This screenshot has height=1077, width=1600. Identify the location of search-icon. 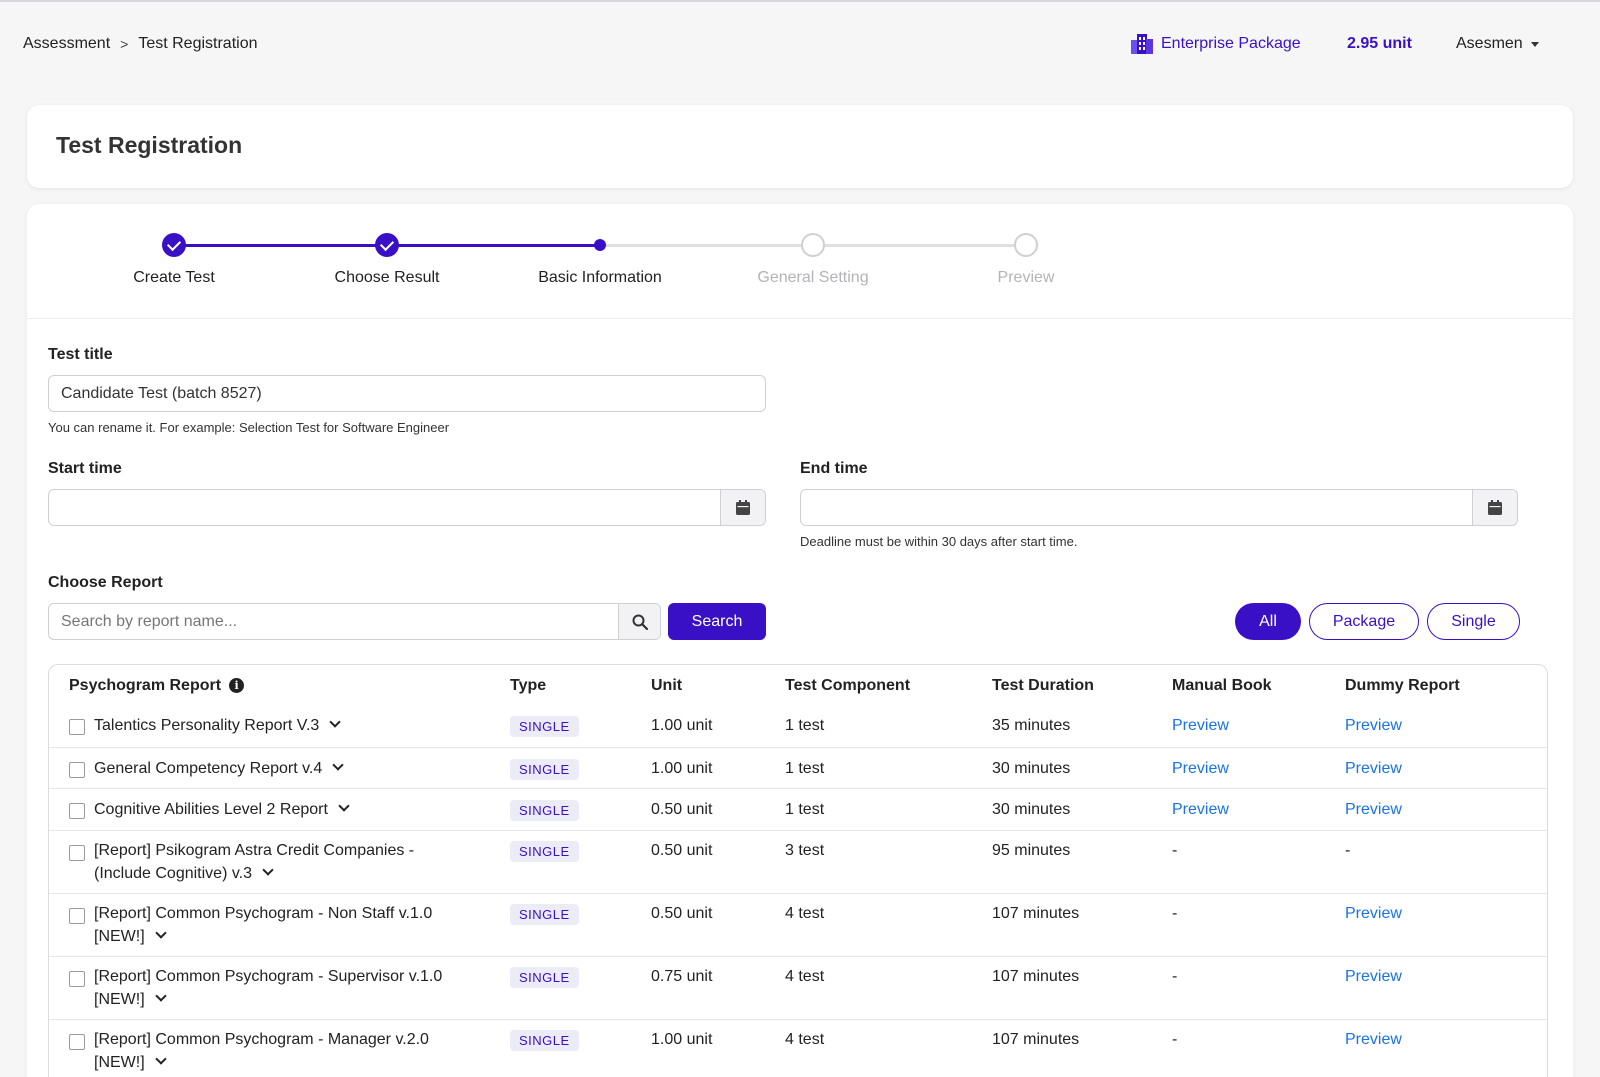
(640, 622).